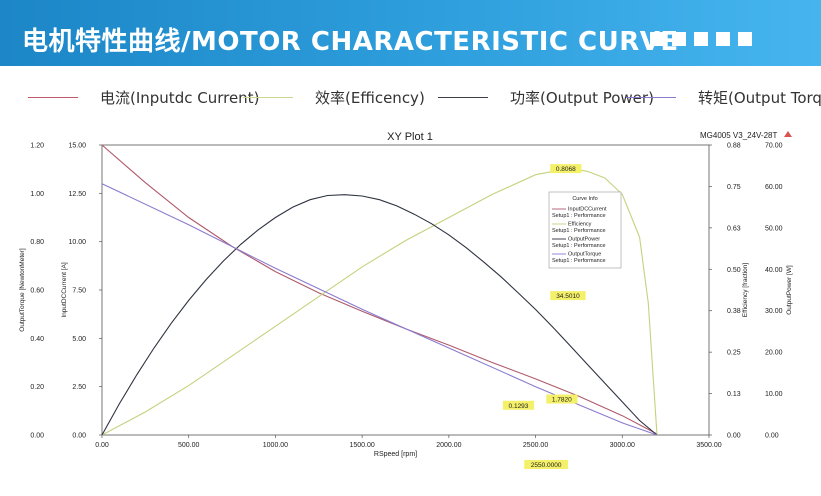 The image size is (821, 496). What do you see at coordinates (584, 240) in the screenshot?
I see `curve-info-name: OutputPower` at bounding box center [584, 240].